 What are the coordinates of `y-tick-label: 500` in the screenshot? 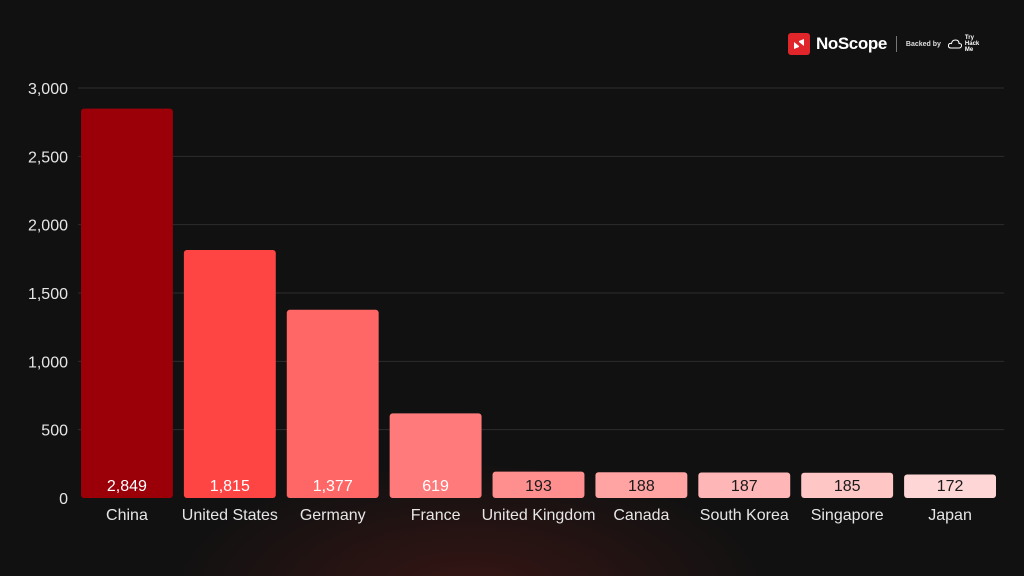 It's located at (54, 431).